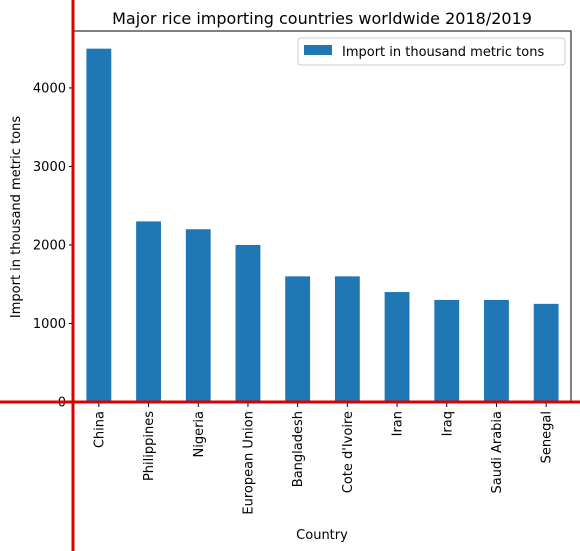 The width and height of the screenshot is (580, 551). What do you see at coordinates (447, 423) in the screenshot?
I see `x-tick-label: Iraq` at bounding box center [447, 423].